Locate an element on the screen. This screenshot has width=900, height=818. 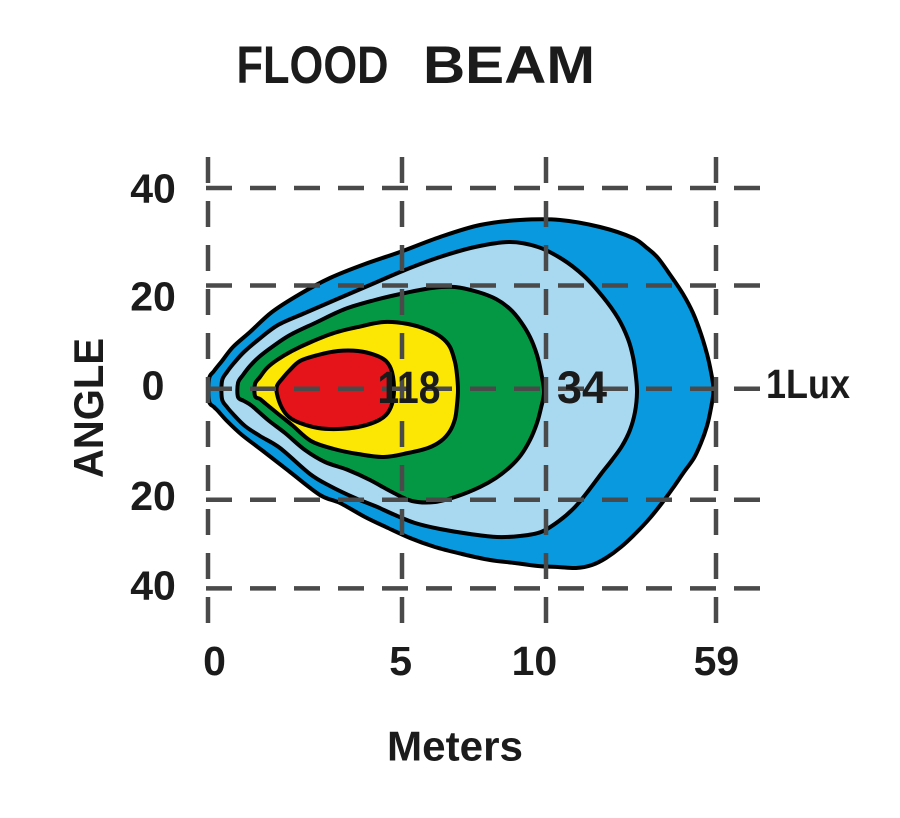
svg-text: 118 is located at coordinates (409, 387).